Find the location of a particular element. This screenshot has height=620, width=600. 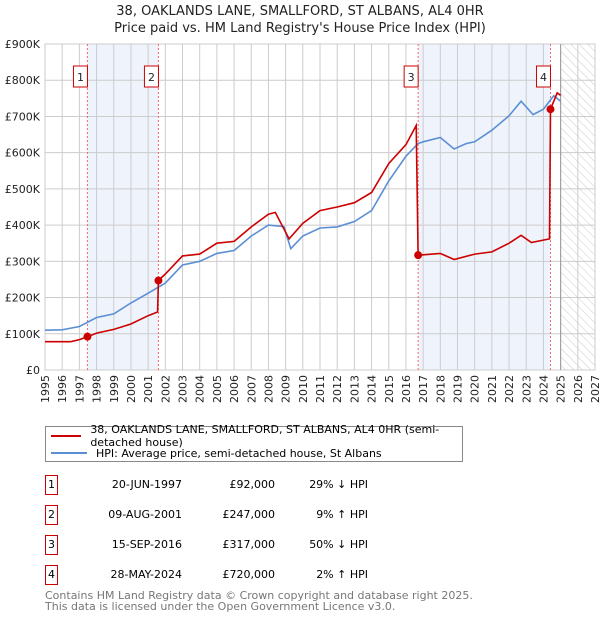

x-tick-label: 2024 is located at coordinates (543, 389).